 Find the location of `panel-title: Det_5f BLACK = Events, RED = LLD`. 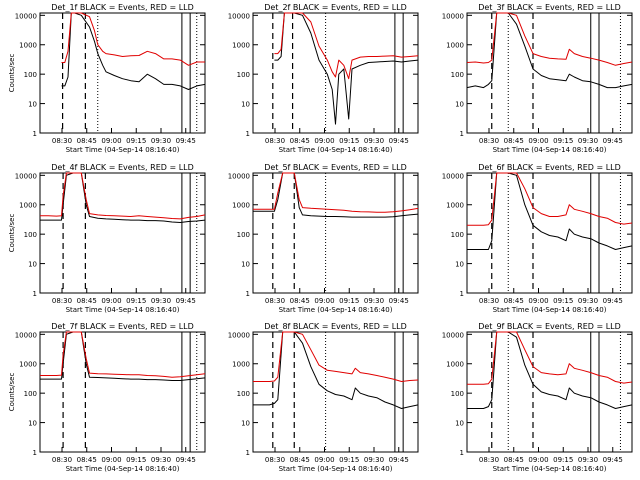

panel-title: Det_5f BLACK = Events, RED = LLD is located at coordinates (335, 167).